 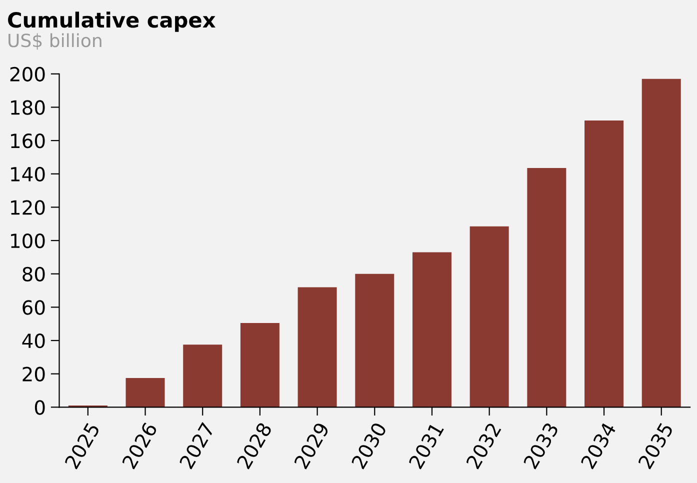 What do you see at coordinates (33, 307) in the screenshot?
I see `y-tick-label: 60` at bounding box center [33, 307].